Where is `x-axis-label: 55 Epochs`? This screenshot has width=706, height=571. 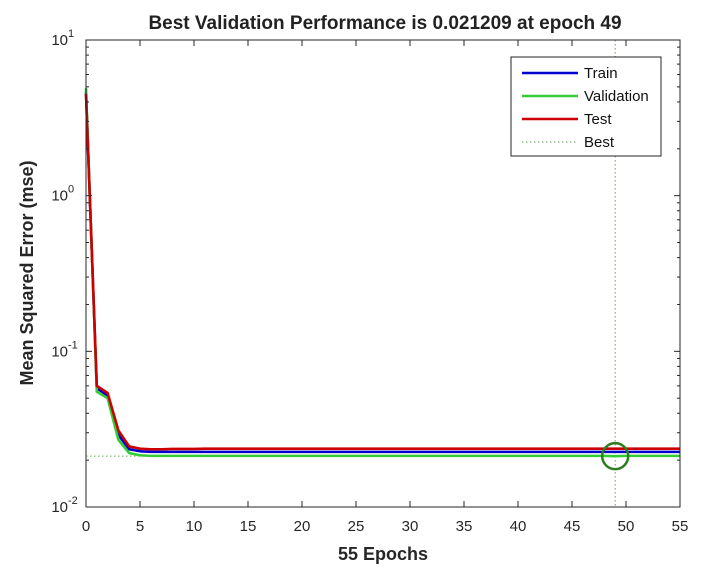 x-axis-label: 55 Epochs is located at coordinates (383, 554).